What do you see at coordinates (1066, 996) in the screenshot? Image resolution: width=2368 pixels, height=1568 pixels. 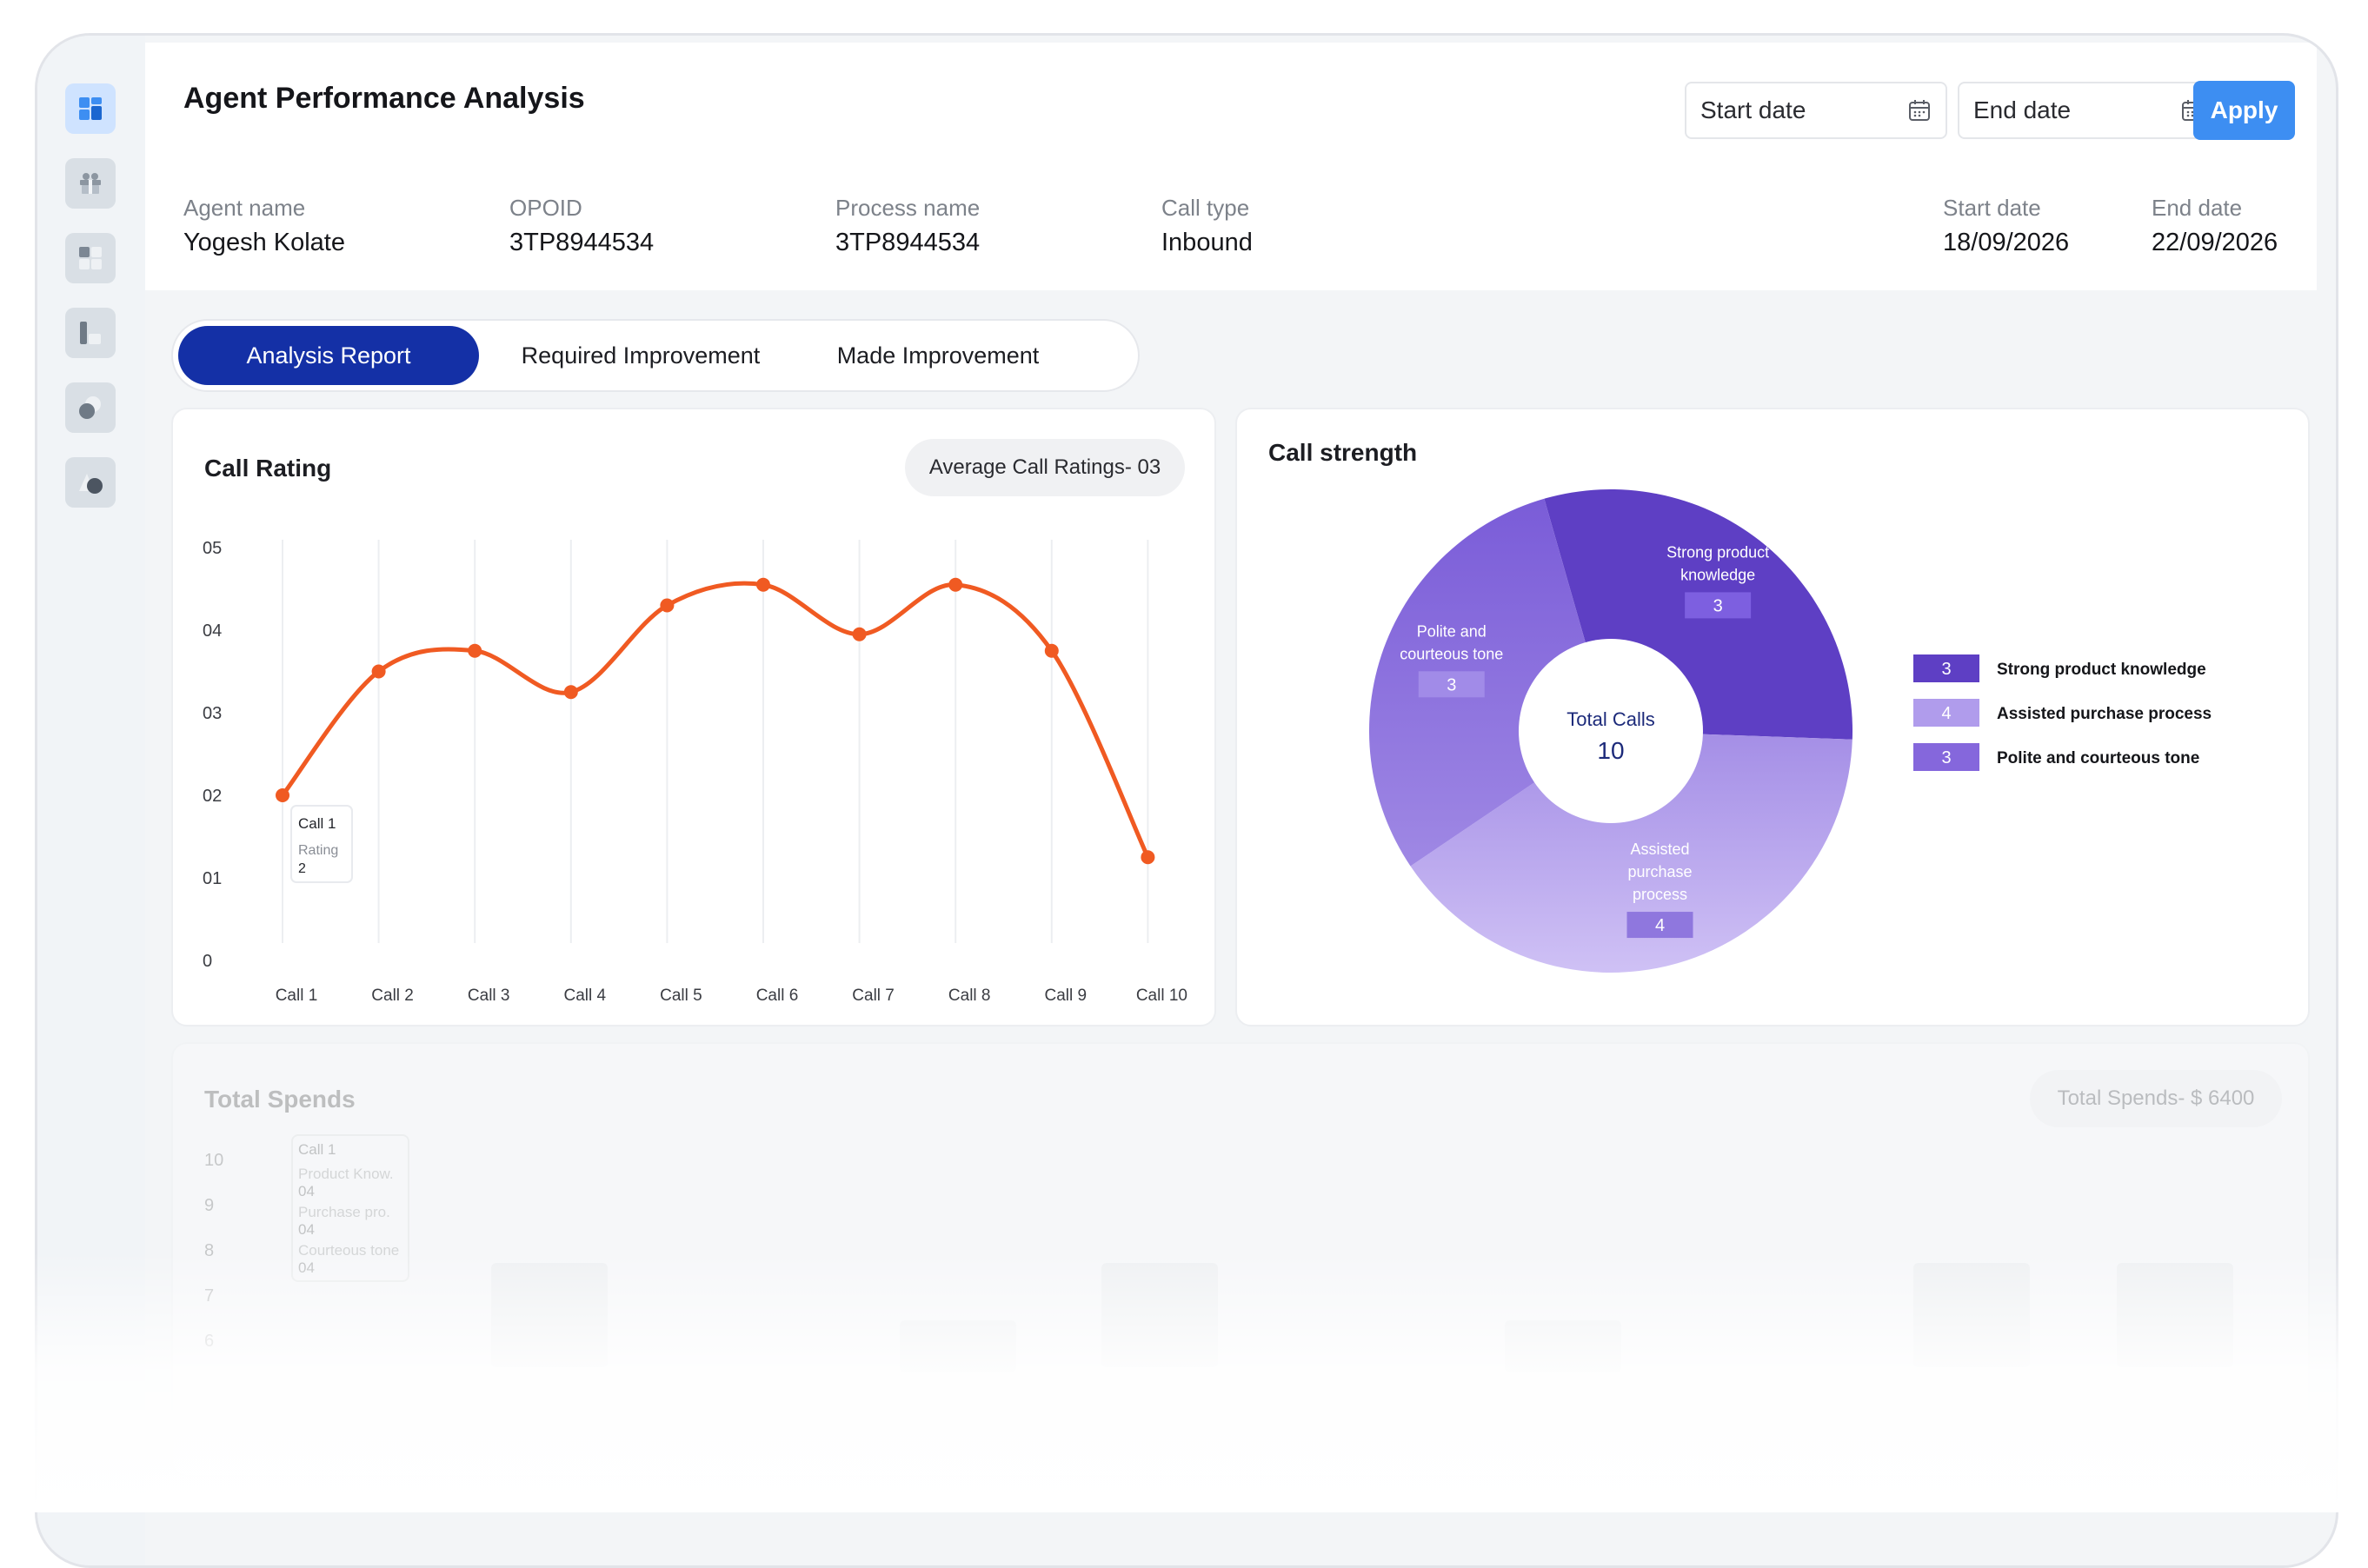 I see `x-tick-label: Call 9` at bounding box center [1066, 996].